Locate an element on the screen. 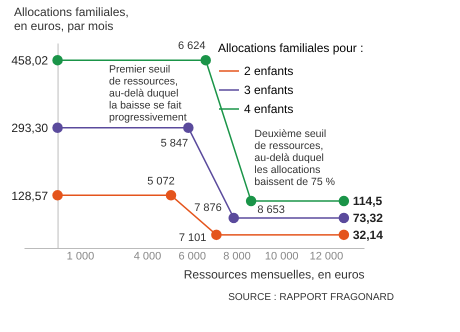  legend-label: 3 enfants is located at coordinates (269, 90).